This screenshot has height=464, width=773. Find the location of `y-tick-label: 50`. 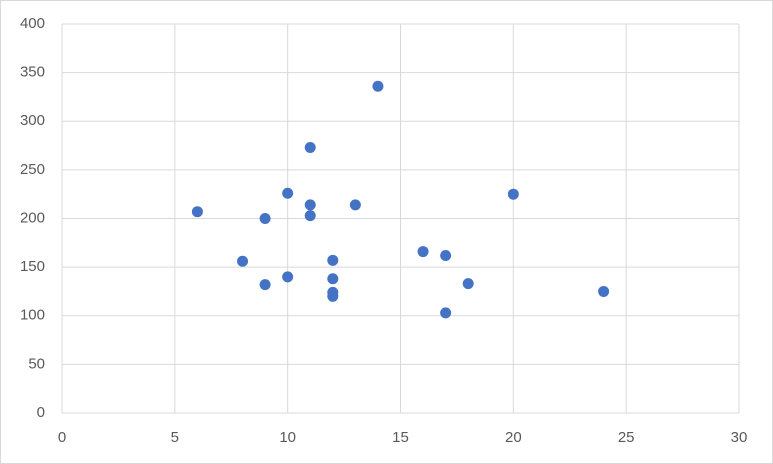

y-tick-label: 50 is located at coordinates (36, 363).